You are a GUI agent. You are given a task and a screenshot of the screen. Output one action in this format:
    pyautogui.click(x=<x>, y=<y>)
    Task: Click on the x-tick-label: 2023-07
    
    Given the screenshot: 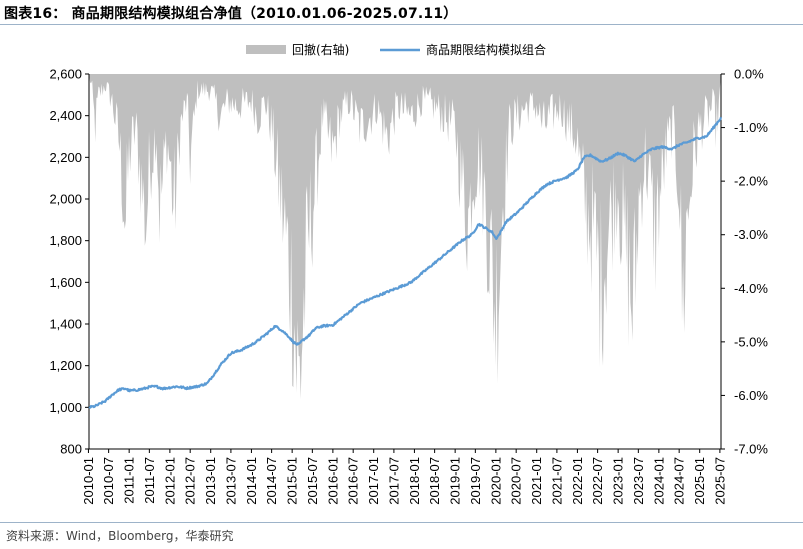 What is the action you would take?
    pyautogui.click(x=638, y=481)
    